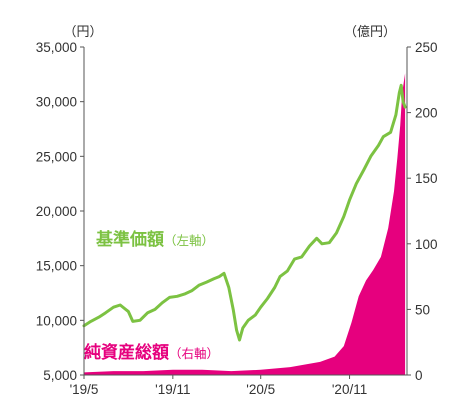 Image resolution: width=455 pixels, height=415 pixels. I want to click on net-assets-series-name: 純資産総額, so click(126, 352).